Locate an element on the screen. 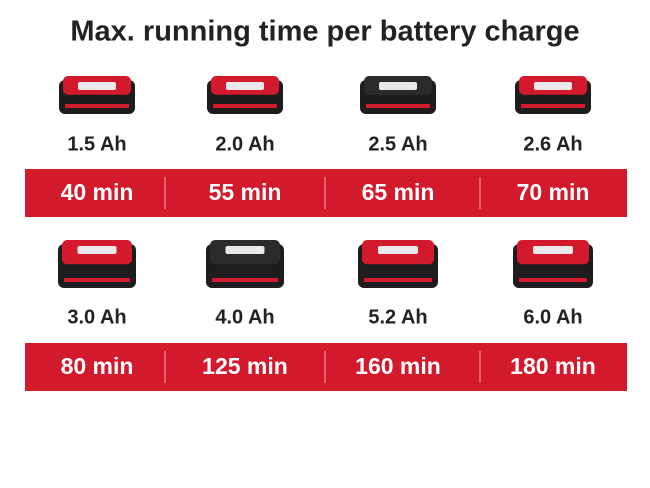 The height and width of the screenshot is (488, 650). runtime-label: 65 min is located at coordinates (398, 192).